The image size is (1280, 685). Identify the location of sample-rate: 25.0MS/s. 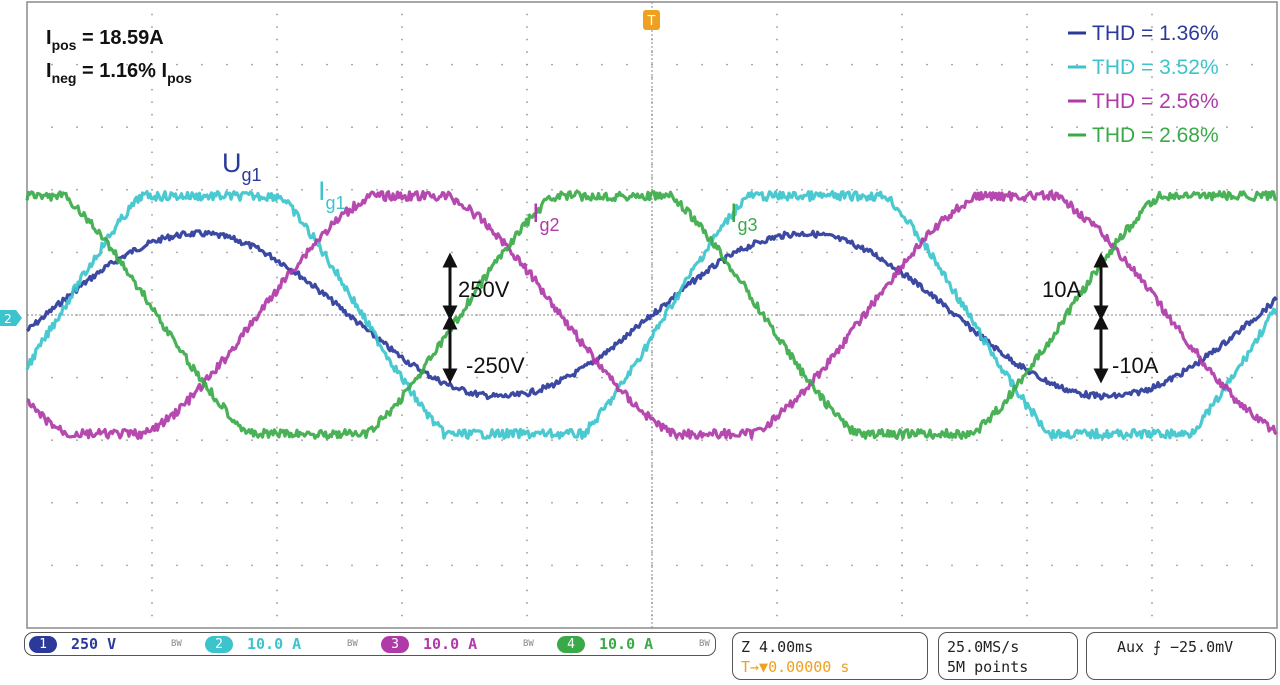
(983, 647).